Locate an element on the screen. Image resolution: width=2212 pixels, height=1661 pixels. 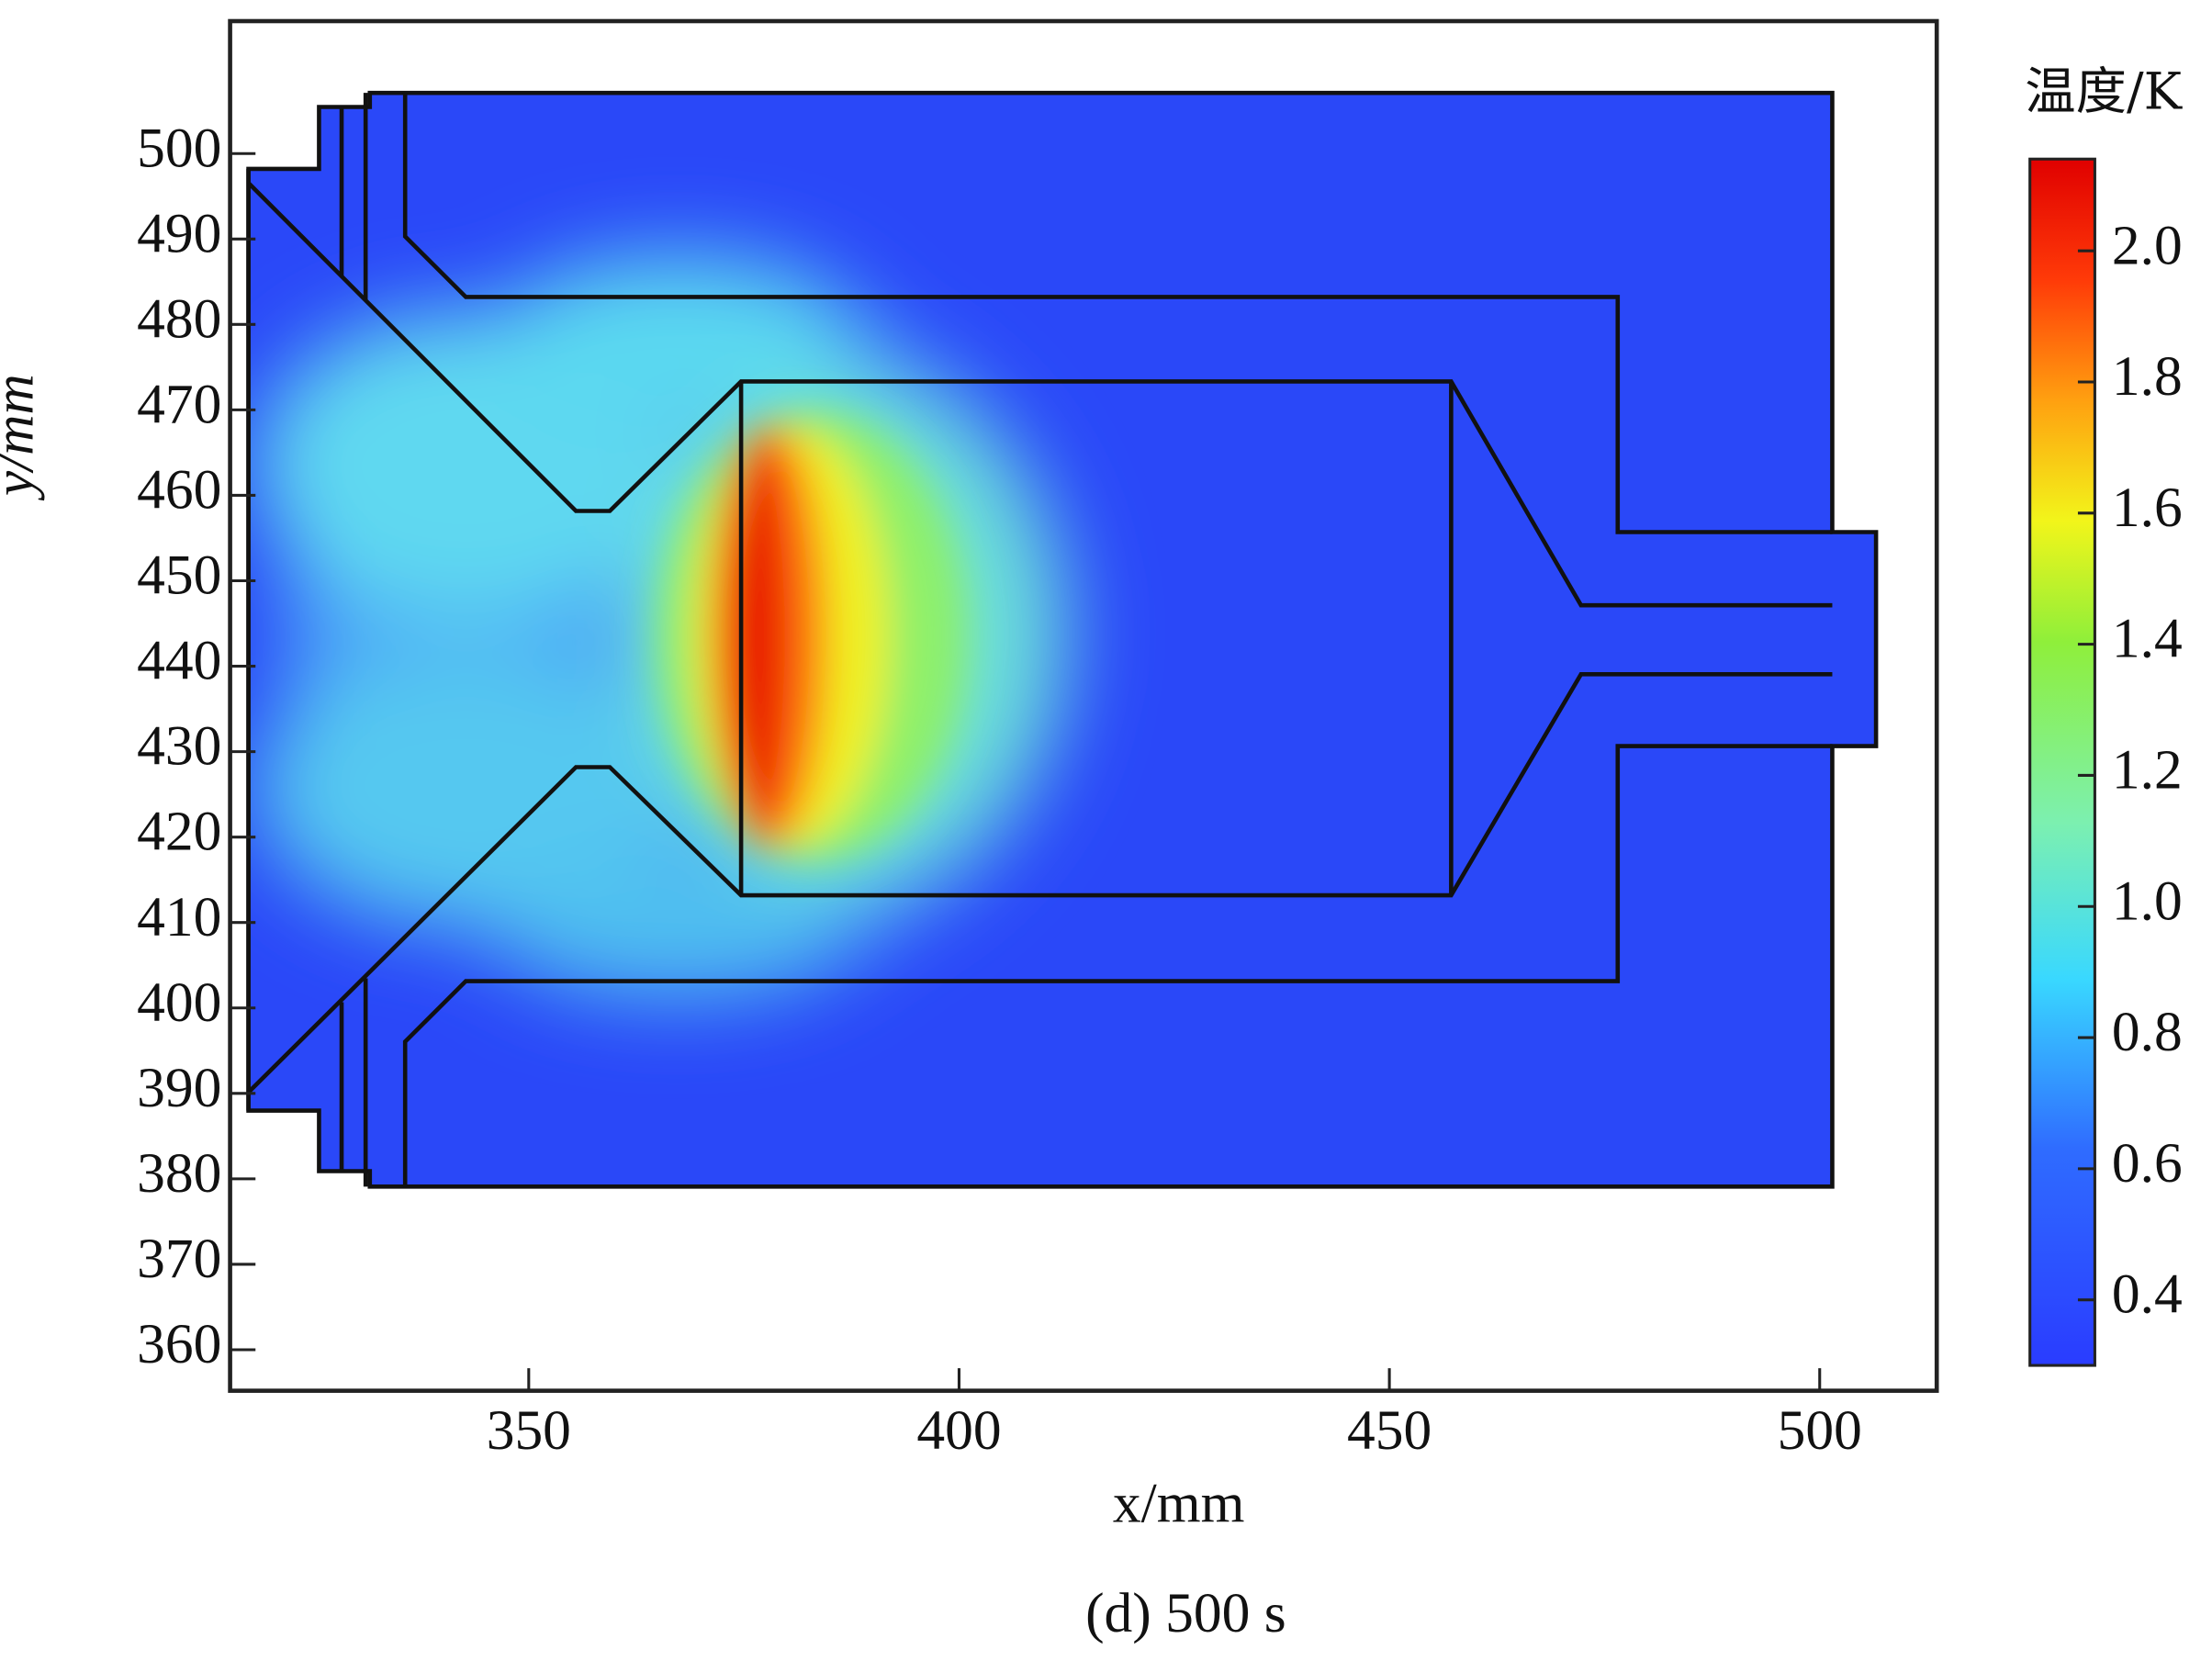
x-axis-label: x/mm is located at coordinates (1178, 1504).